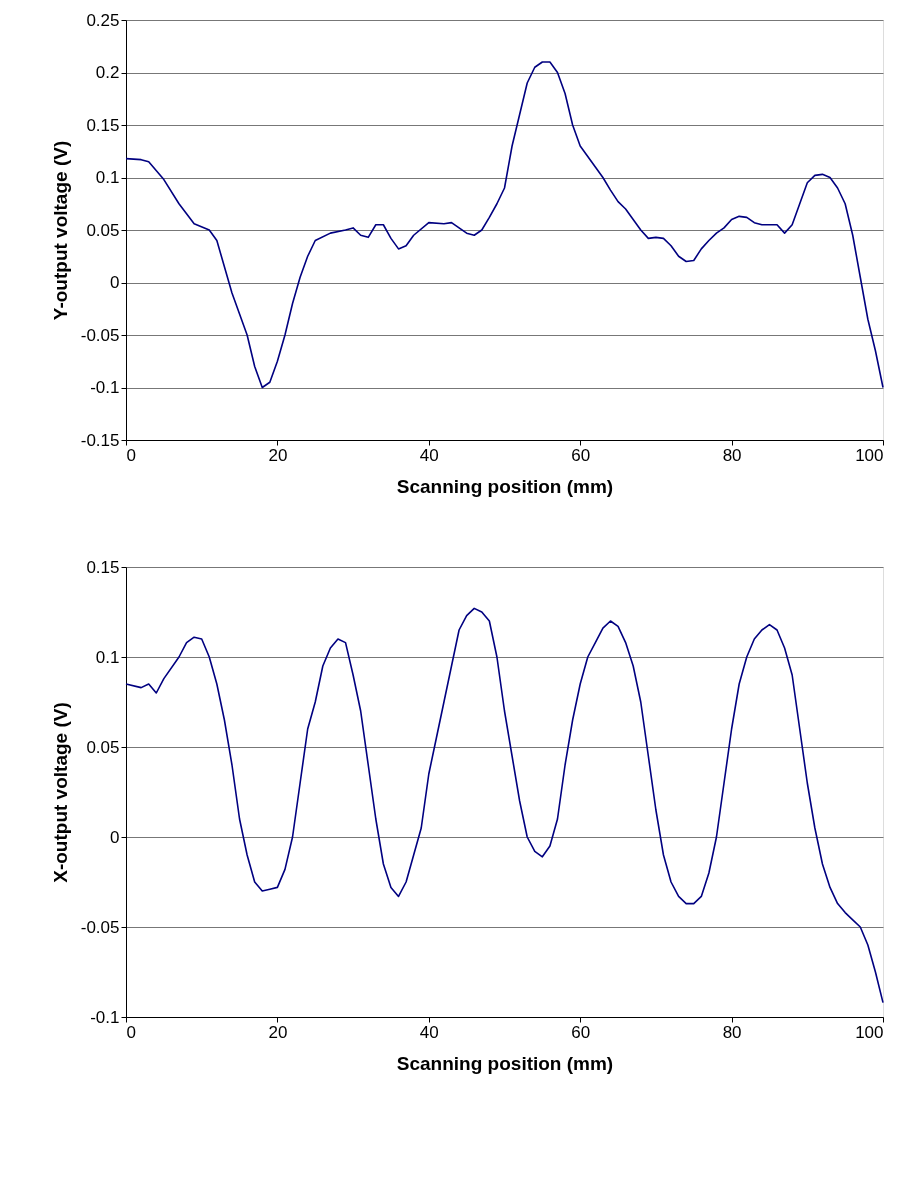  I want to click on y-axis-title: Y-output voltage (V), so click(60, 230).